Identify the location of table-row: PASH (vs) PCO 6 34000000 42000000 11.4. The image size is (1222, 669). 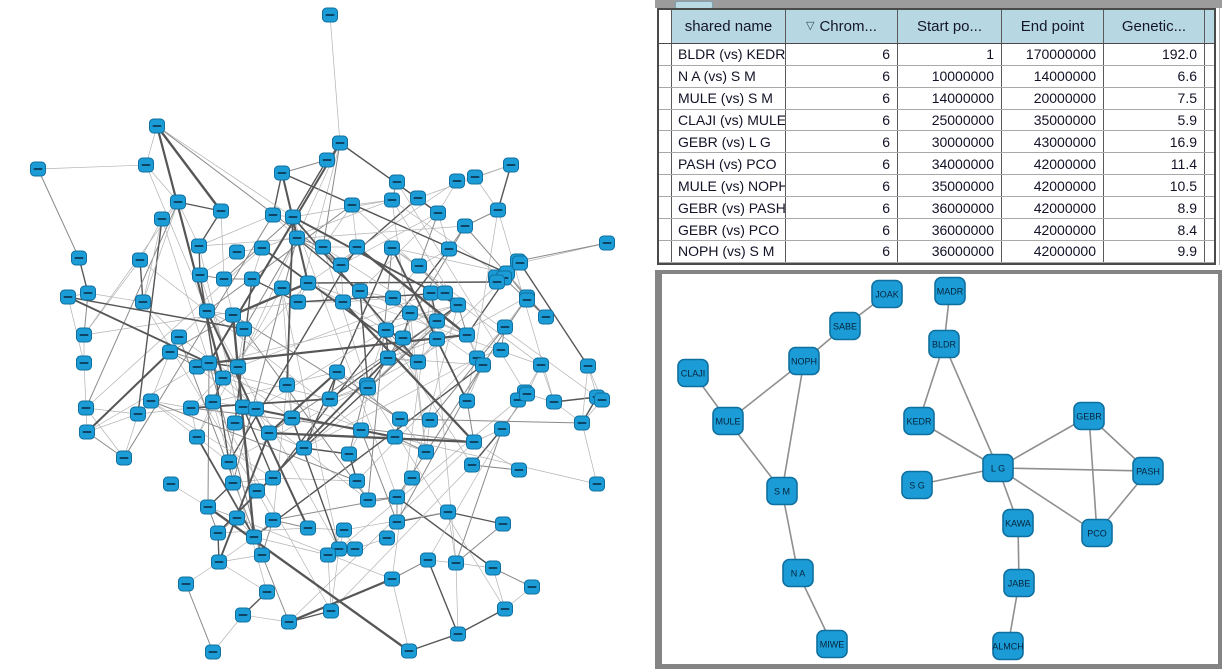
(936, 164).